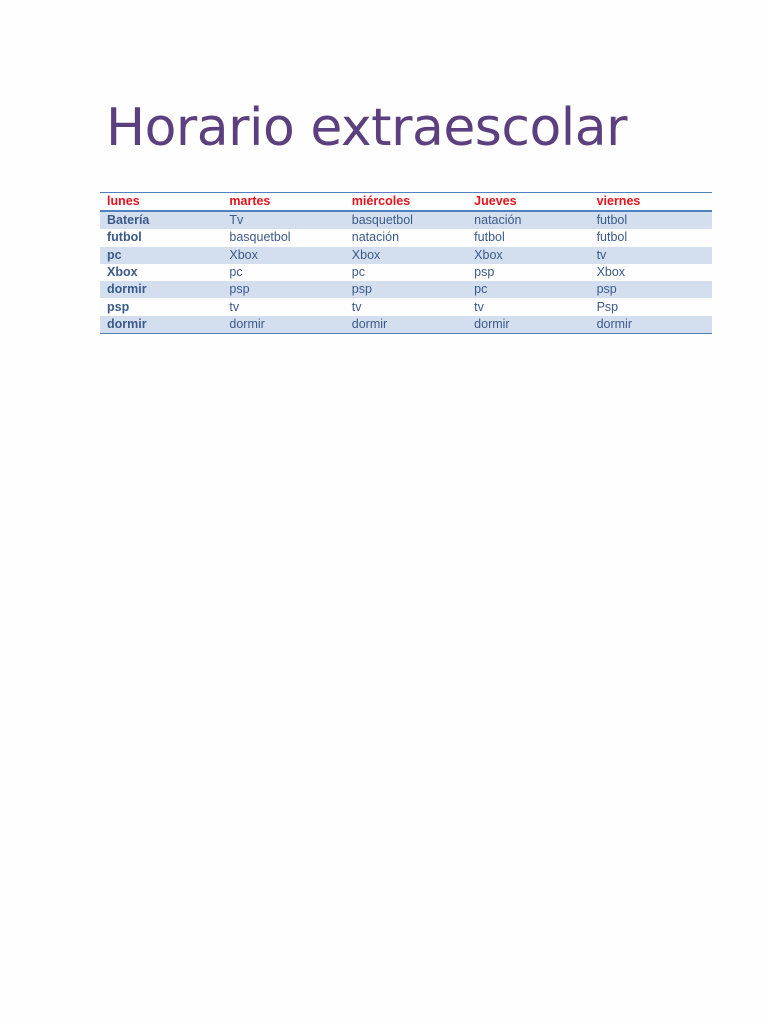 This screenshot has height=1024, width=768. What do you see at coordinates (406, 306) in the screenshot?
I see `table-row: psp tv tv tv Psp` at bounding box center [406, 306].